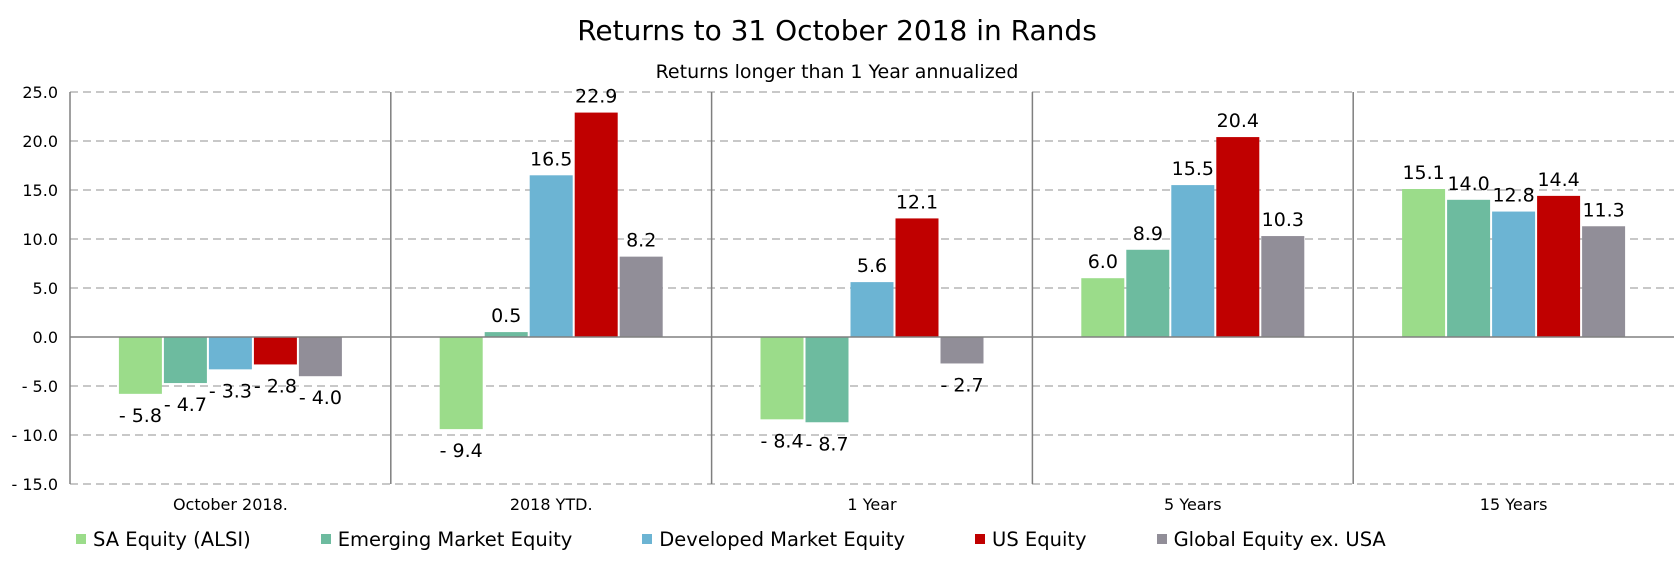 The image size is (1674, 563). What do you see at coordinates (185, 405) in the screenshot?
I see `data-label: - 4.7` at bounding box center [185, 405].